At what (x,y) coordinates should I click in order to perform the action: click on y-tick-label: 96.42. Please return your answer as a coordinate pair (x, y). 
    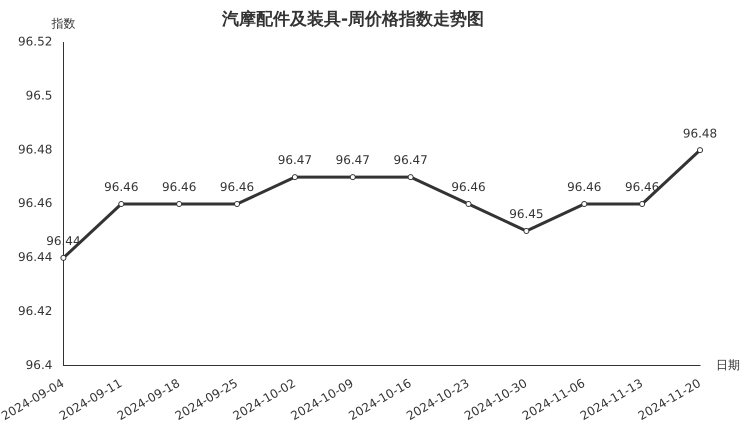
    Looking at the image, I should click on (35, 311).